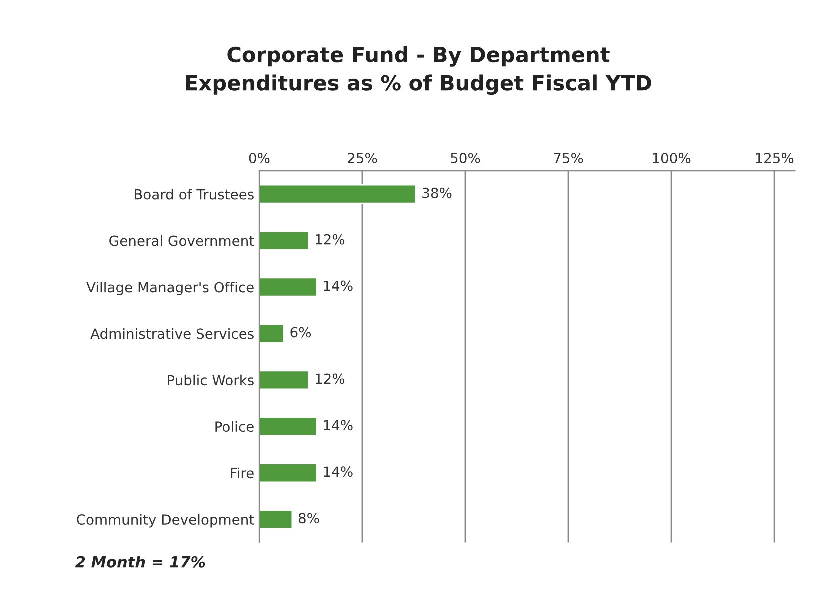 The width and height of the screenshot is (837, 590). I want to click on x-tick-label: 100%, so click(672, 158).